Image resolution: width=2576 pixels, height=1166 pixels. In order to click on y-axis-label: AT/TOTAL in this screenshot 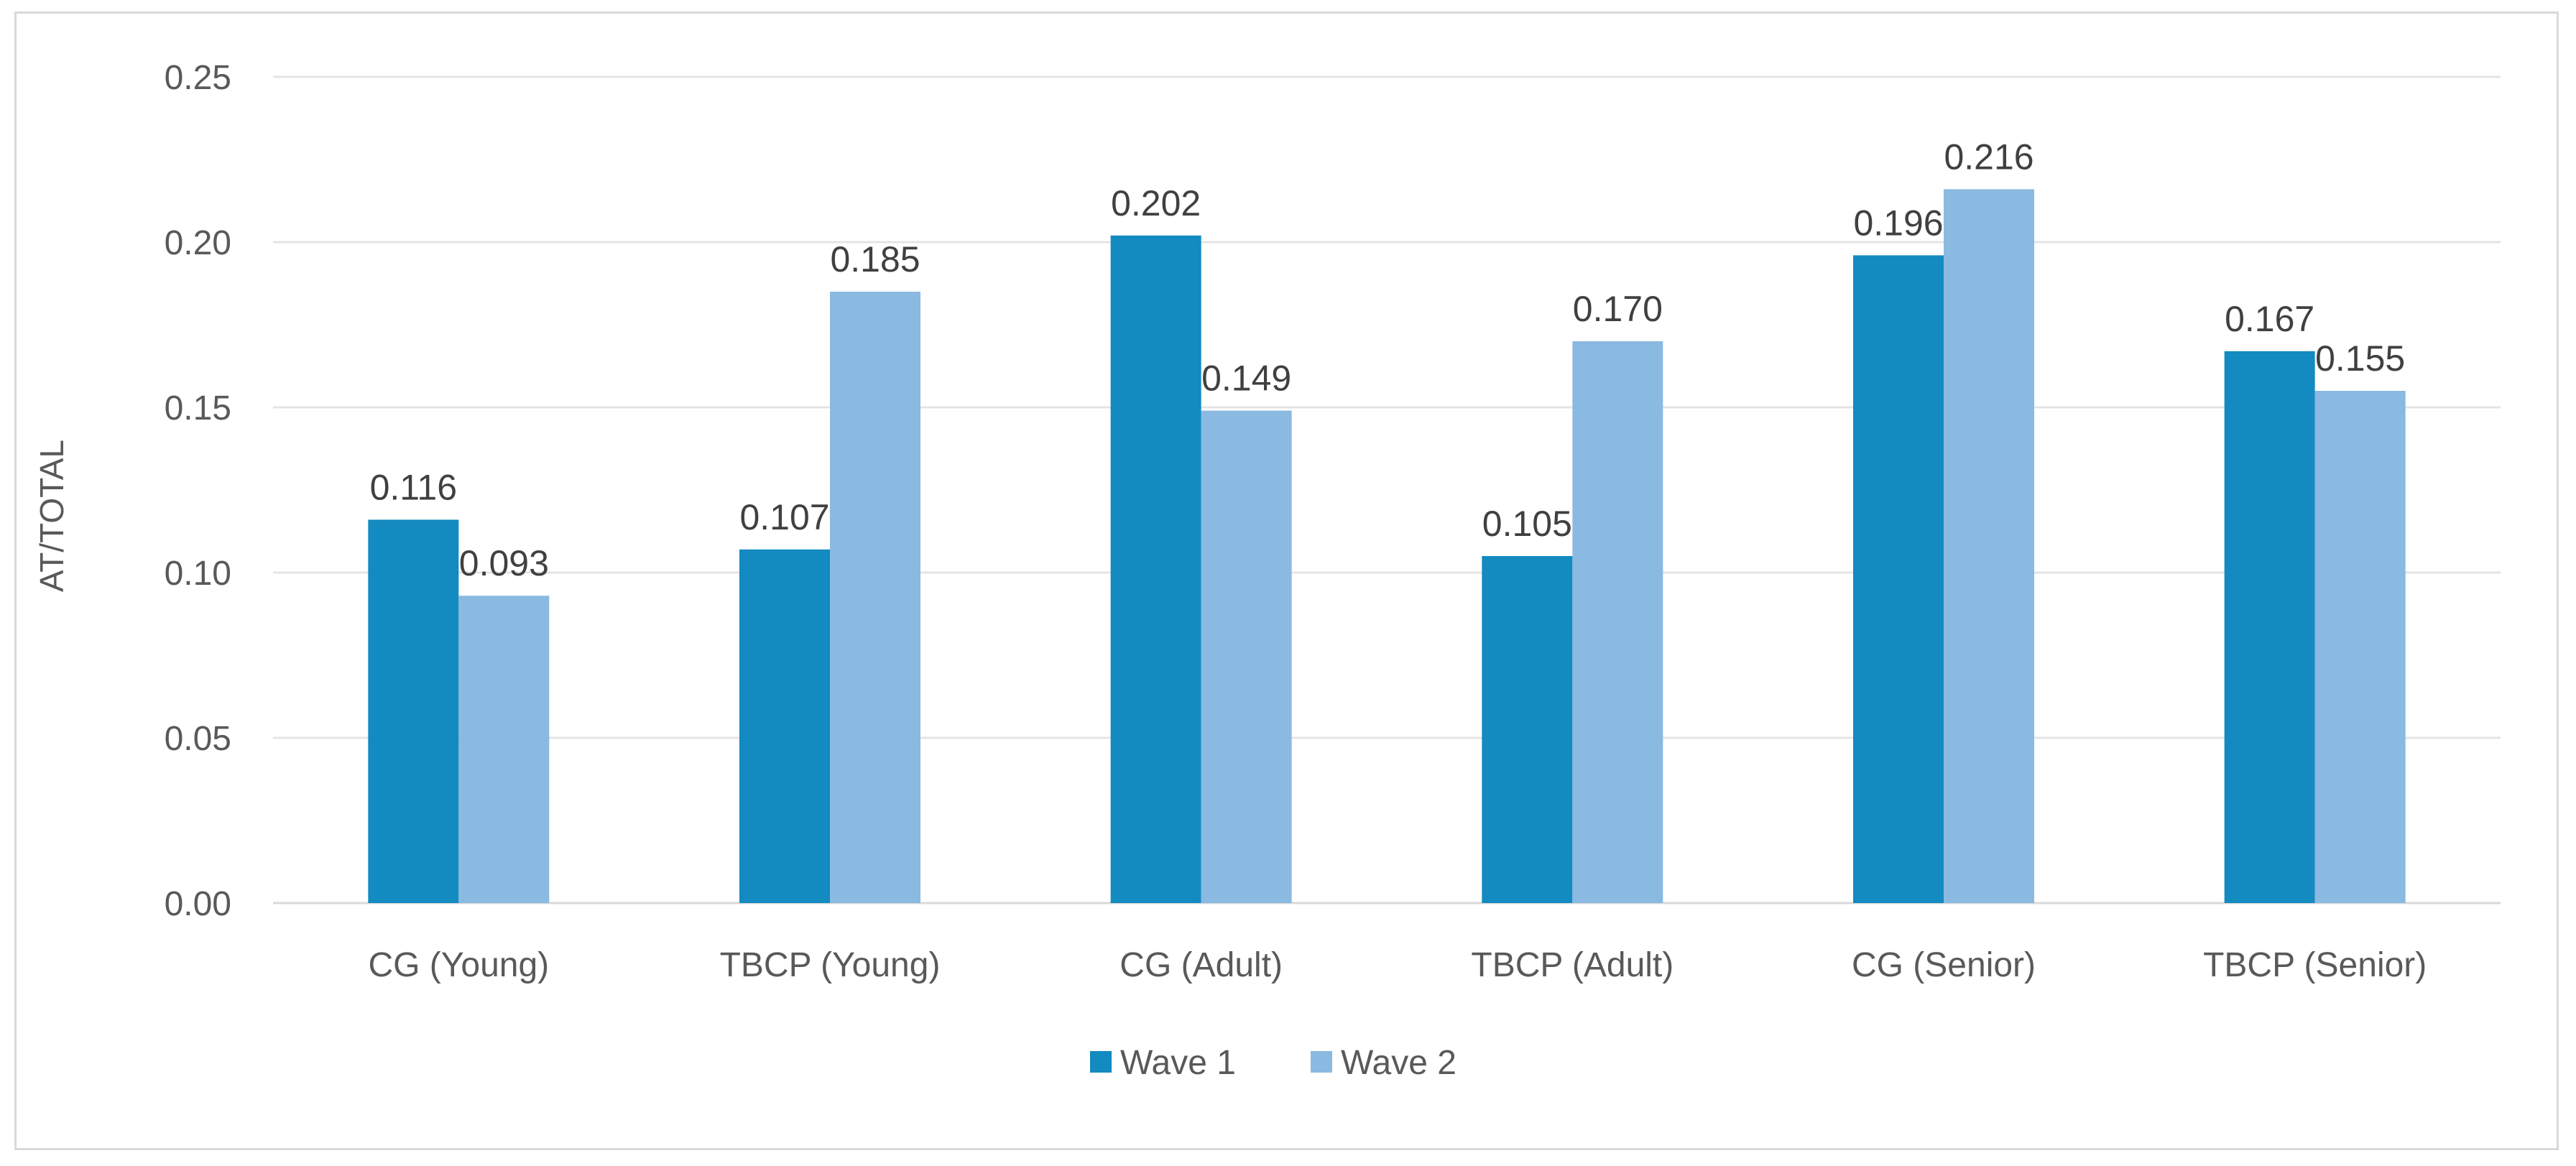, I will do `click(52, 516)`.